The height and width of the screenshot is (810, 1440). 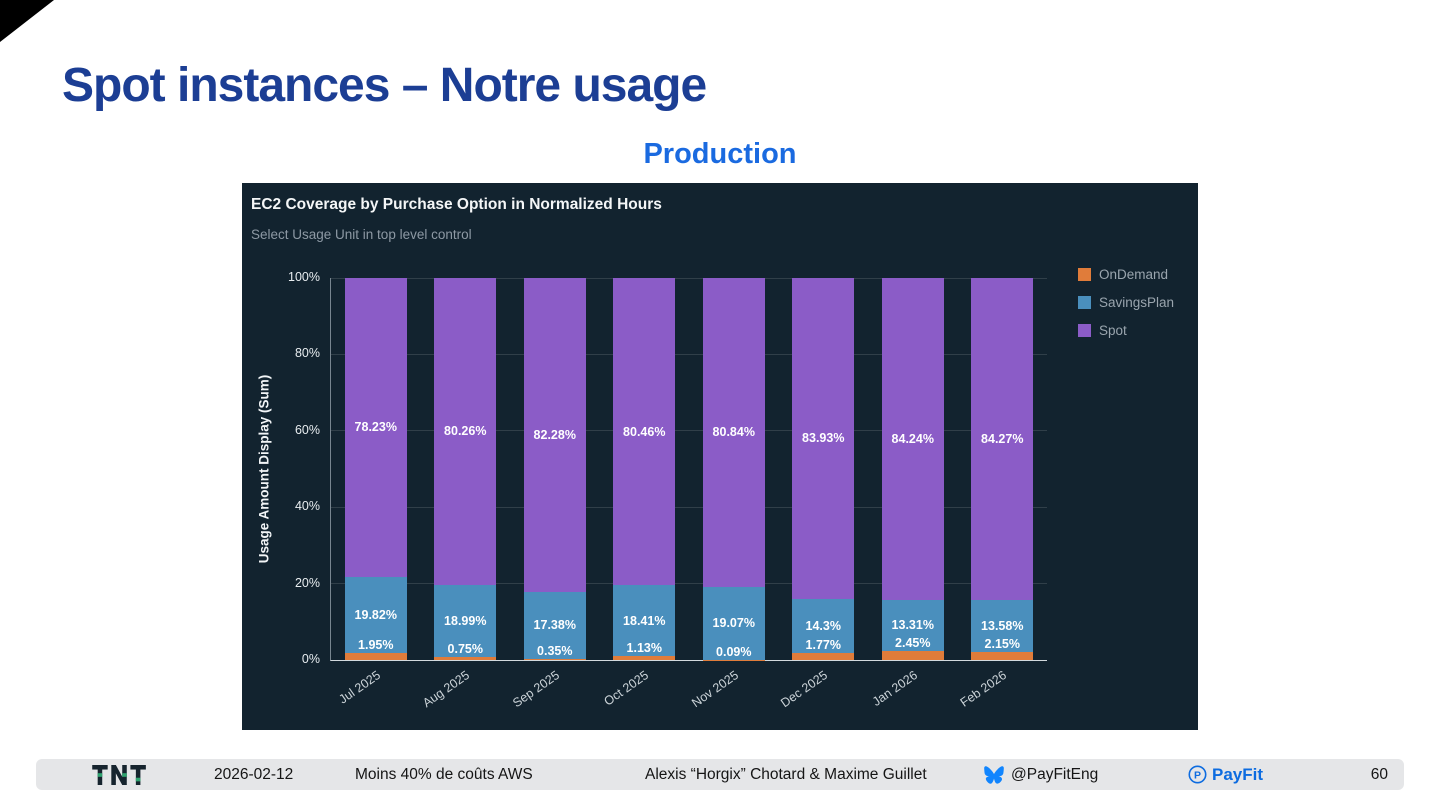 I want to click on svg-text: P, so click(x=1197, y=775).